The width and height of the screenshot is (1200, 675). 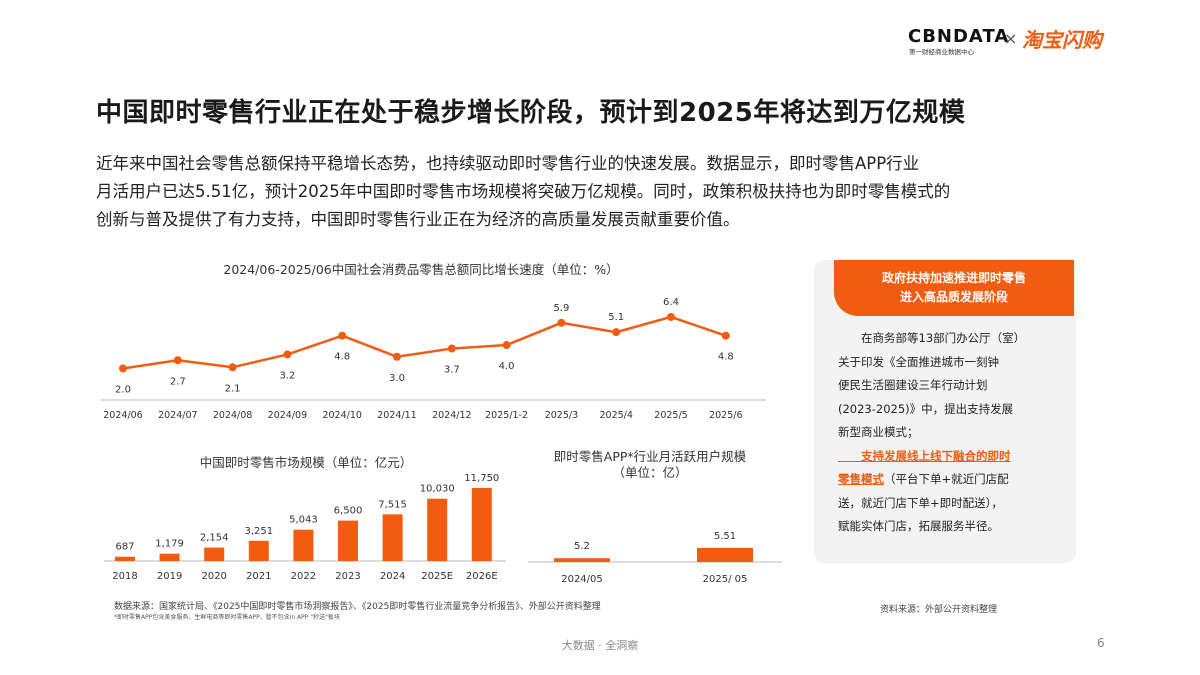 I want to click on line-chart-x-tick: 2024/08, so click(x=232, y=415).